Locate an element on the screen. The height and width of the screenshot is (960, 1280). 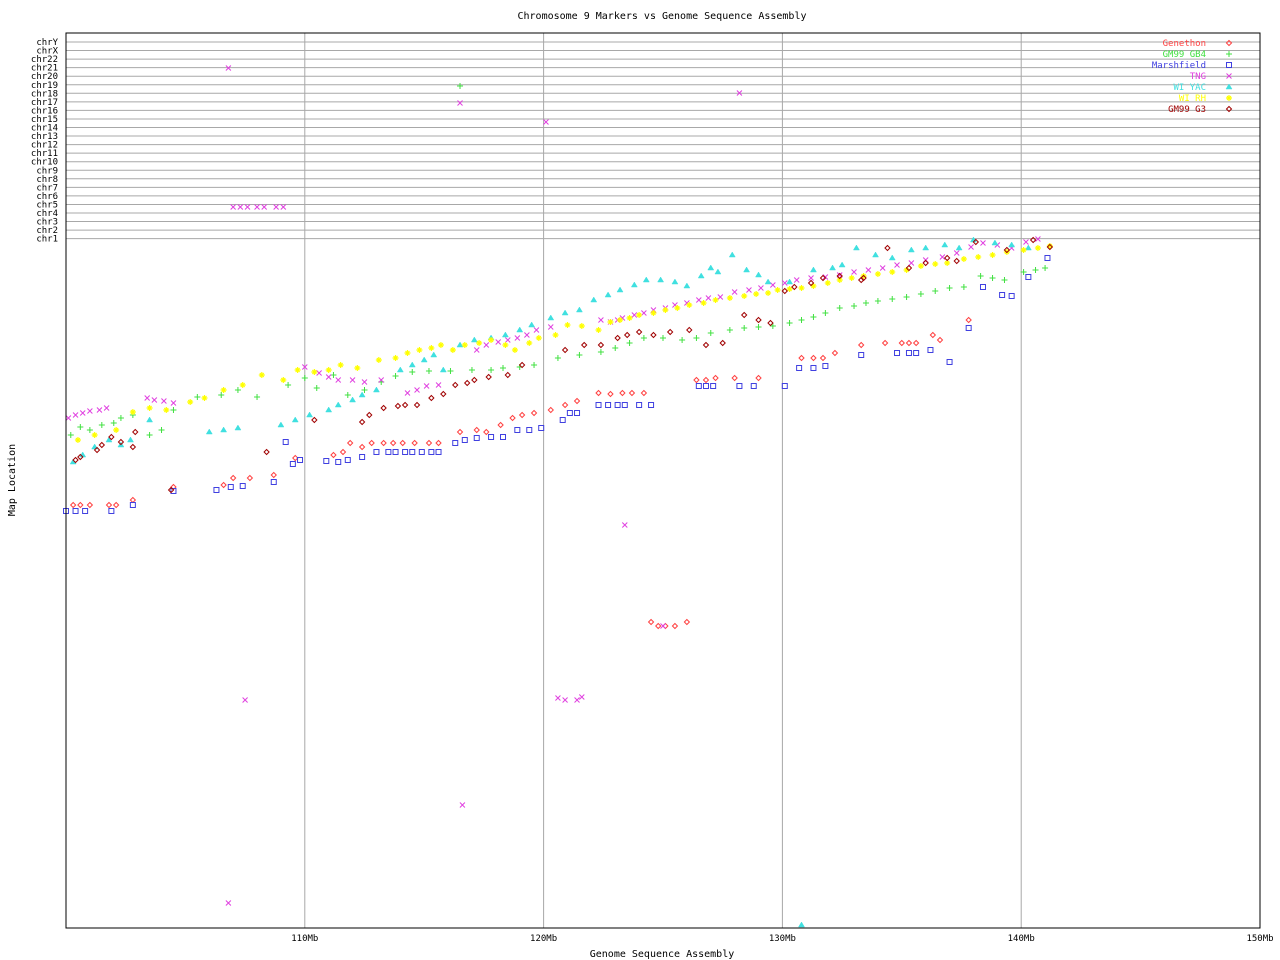
legend-marker is located at coordinates (1229, 76).